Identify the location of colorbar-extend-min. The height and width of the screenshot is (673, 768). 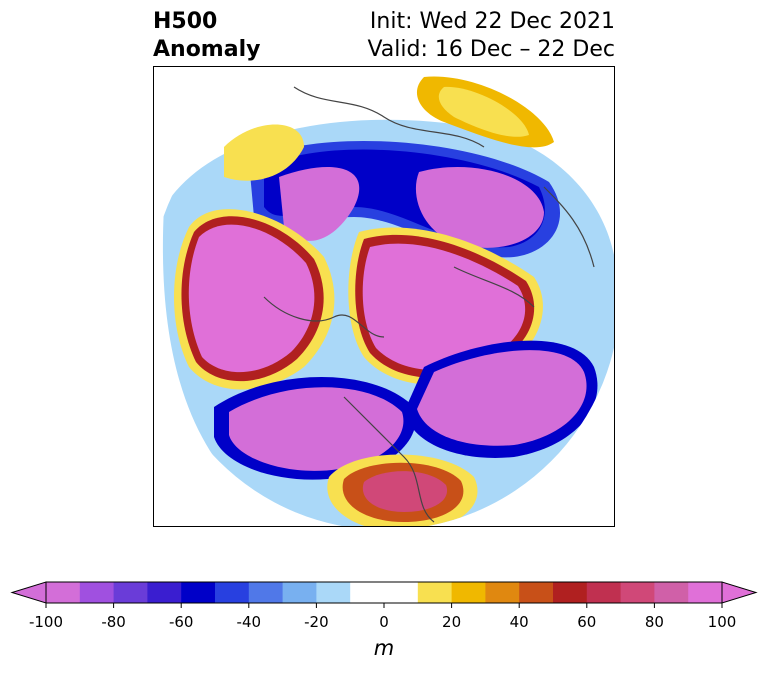
(28, 592).